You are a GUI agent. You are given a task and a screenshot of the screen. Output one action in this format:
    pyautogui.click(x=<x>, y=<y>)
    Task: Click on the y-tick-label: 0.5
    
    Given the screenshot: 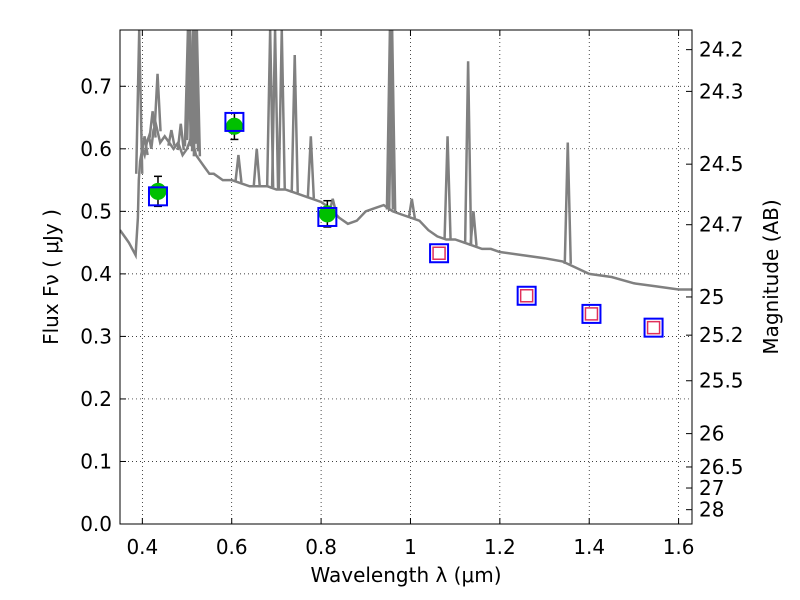 What is the action you would take?
    pyautogui.click(x=96, y=211)
    